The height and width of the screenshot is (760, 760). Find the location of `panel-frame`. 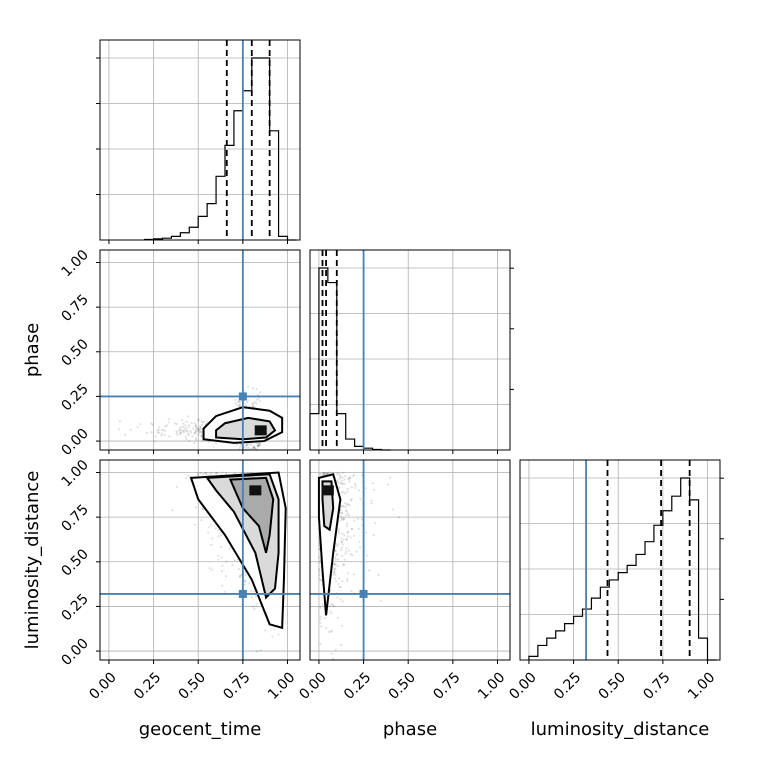

panel-frame is located at coordinates (620, 560).